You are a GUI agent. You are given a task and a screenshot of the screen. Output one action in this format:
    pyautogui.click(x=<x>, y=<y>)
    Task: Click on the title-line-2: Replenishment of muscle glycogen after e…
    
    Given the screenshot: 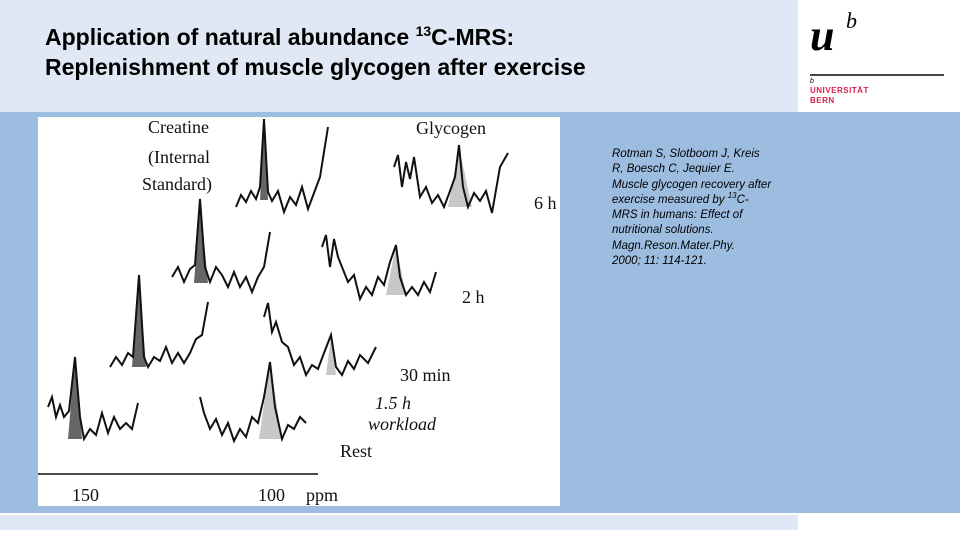 What is the action you would take?
    pyautogui.click(x=315, y=67)
    